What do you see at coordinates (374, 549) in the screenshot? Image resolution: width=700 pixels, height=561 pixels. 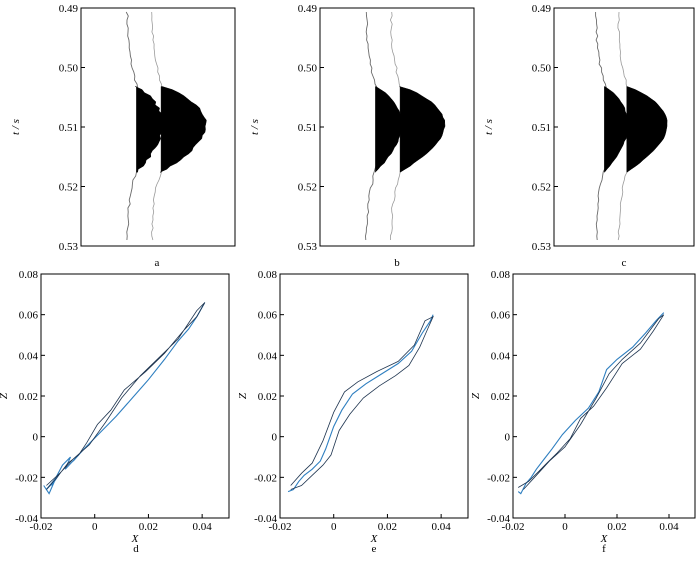 I see `panel-label: e` at bounding box center [374, 549].